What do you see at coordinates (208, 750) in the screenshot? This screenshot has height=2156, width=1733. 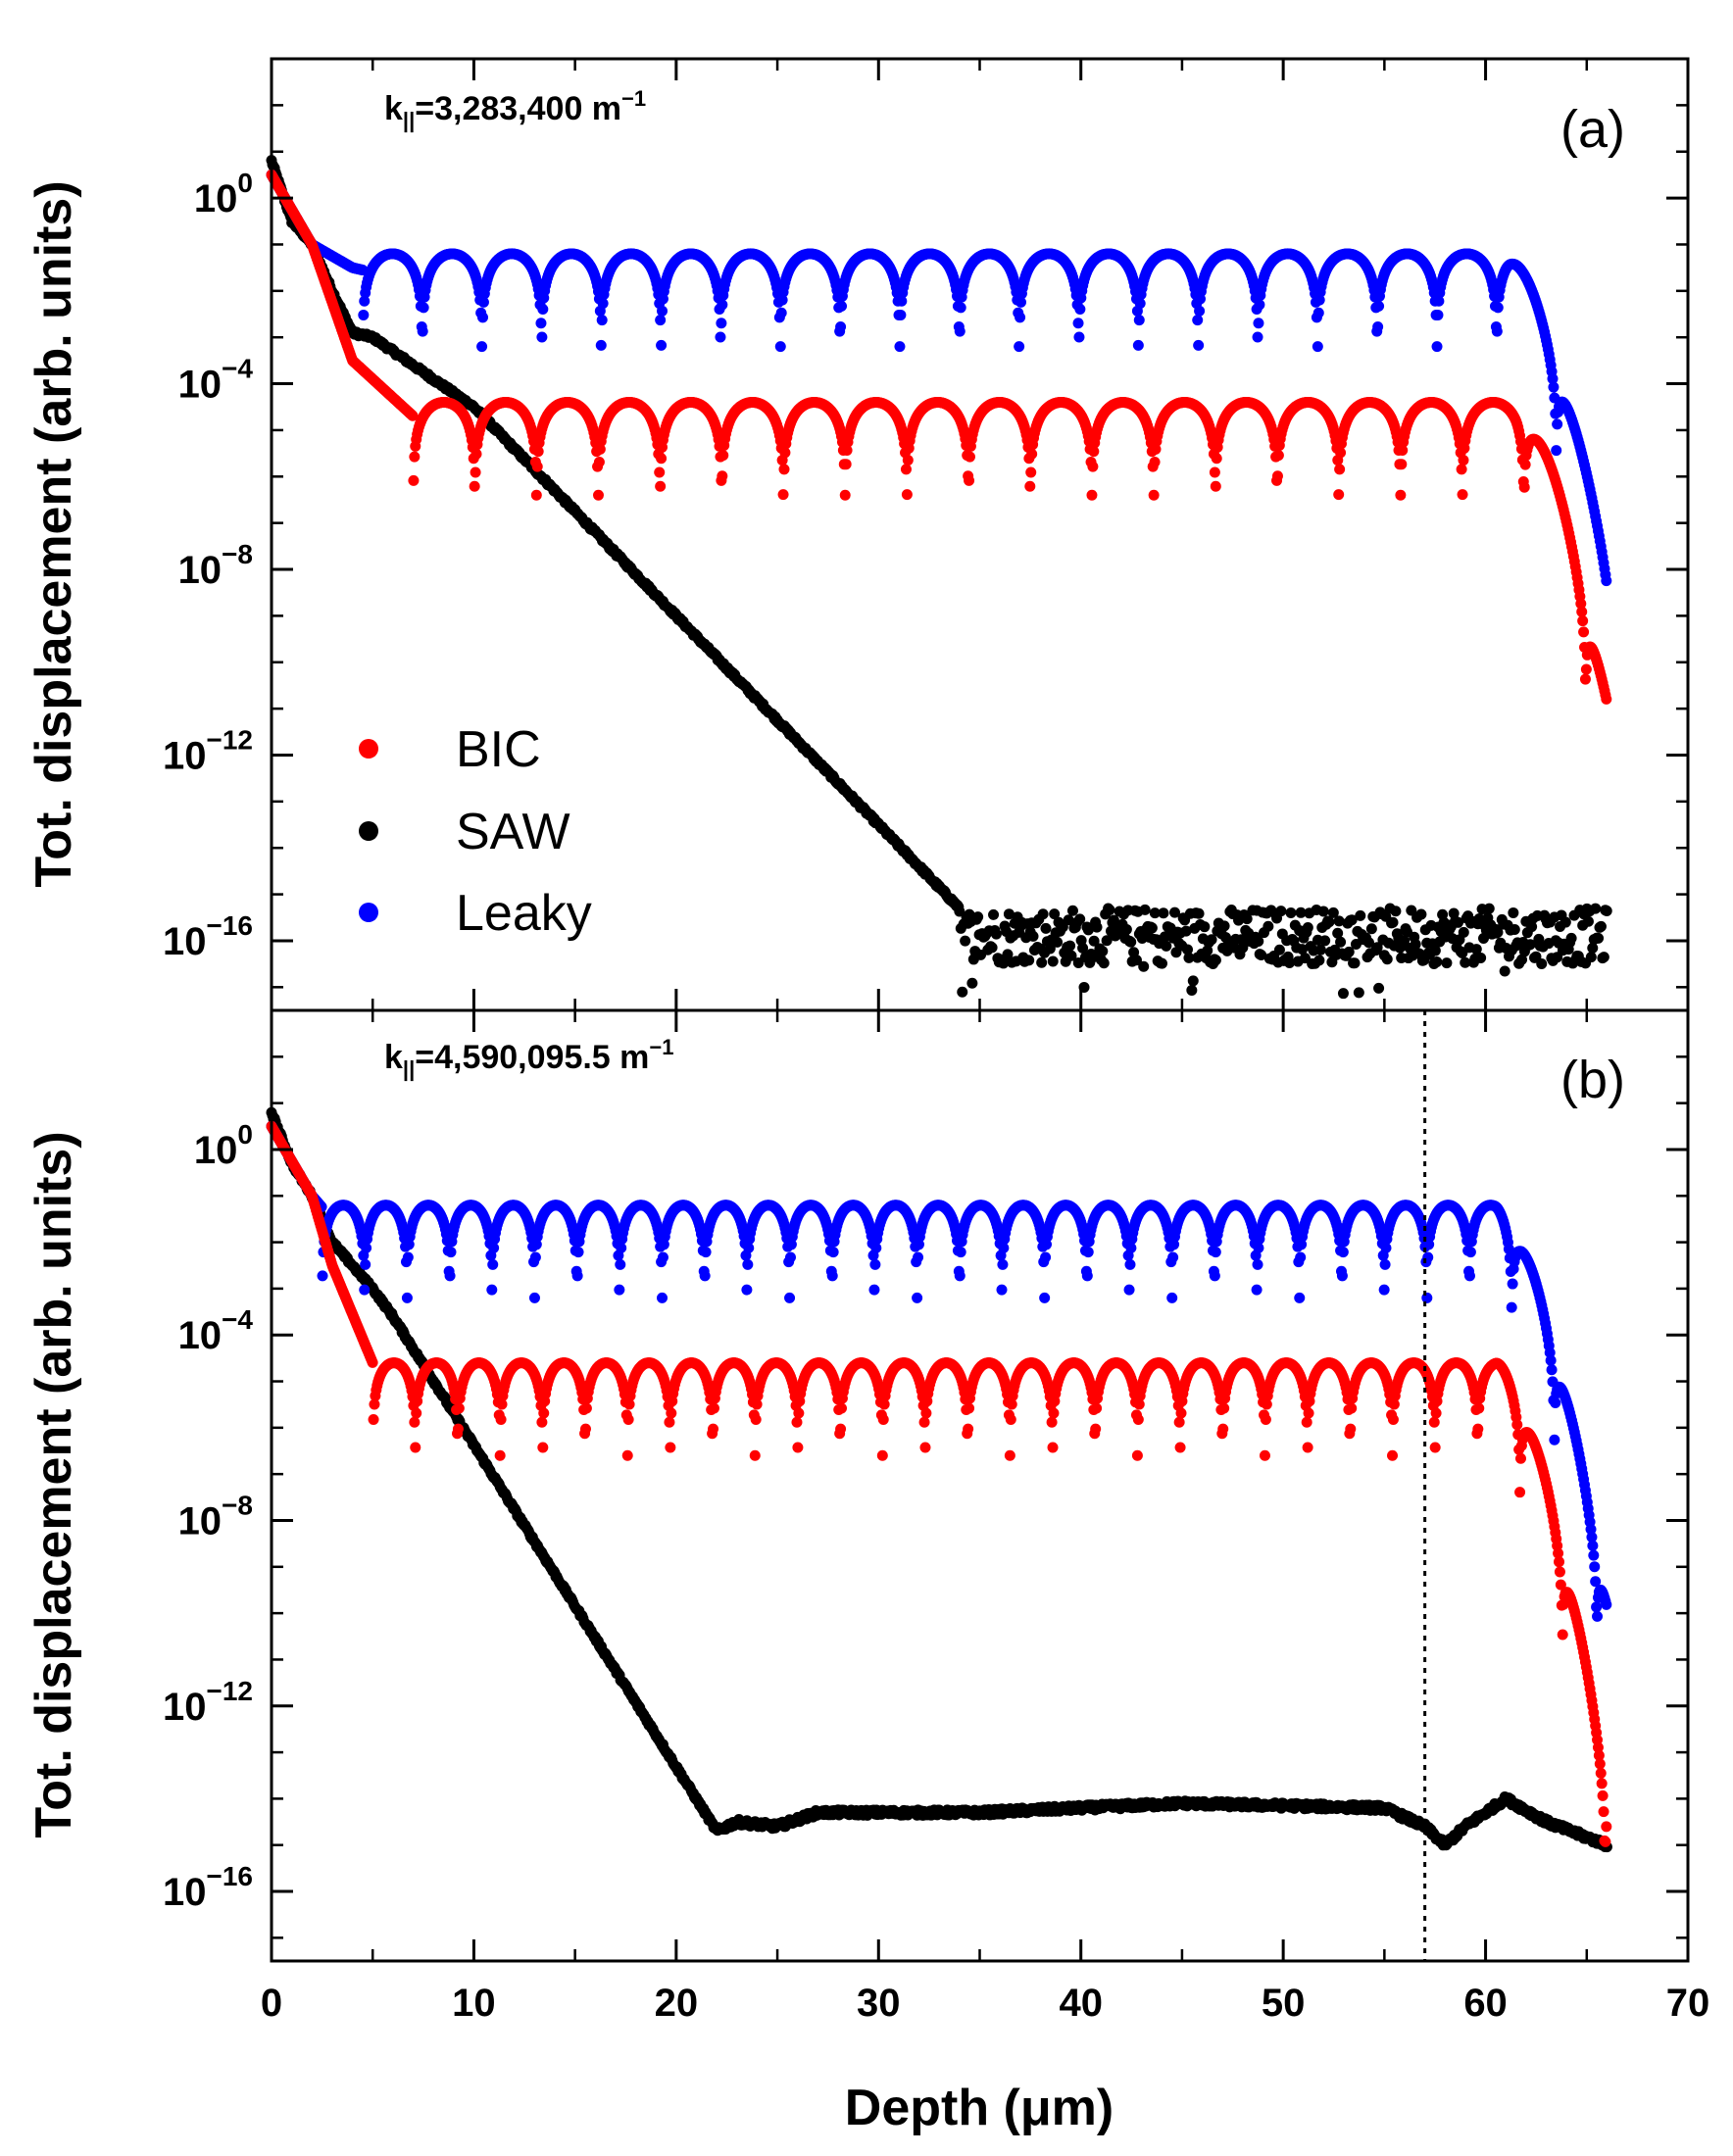 I see `y-tick-label: 10−12` at bounding box center [208, 750].